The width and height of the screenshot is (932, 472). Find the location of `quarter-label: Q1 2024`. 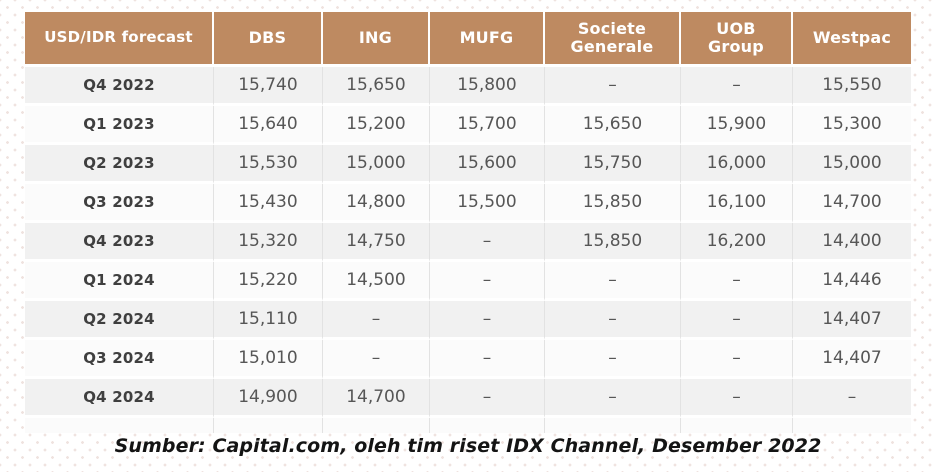

quarter-label: Q1 2024 is located at coordinates (119, 281).